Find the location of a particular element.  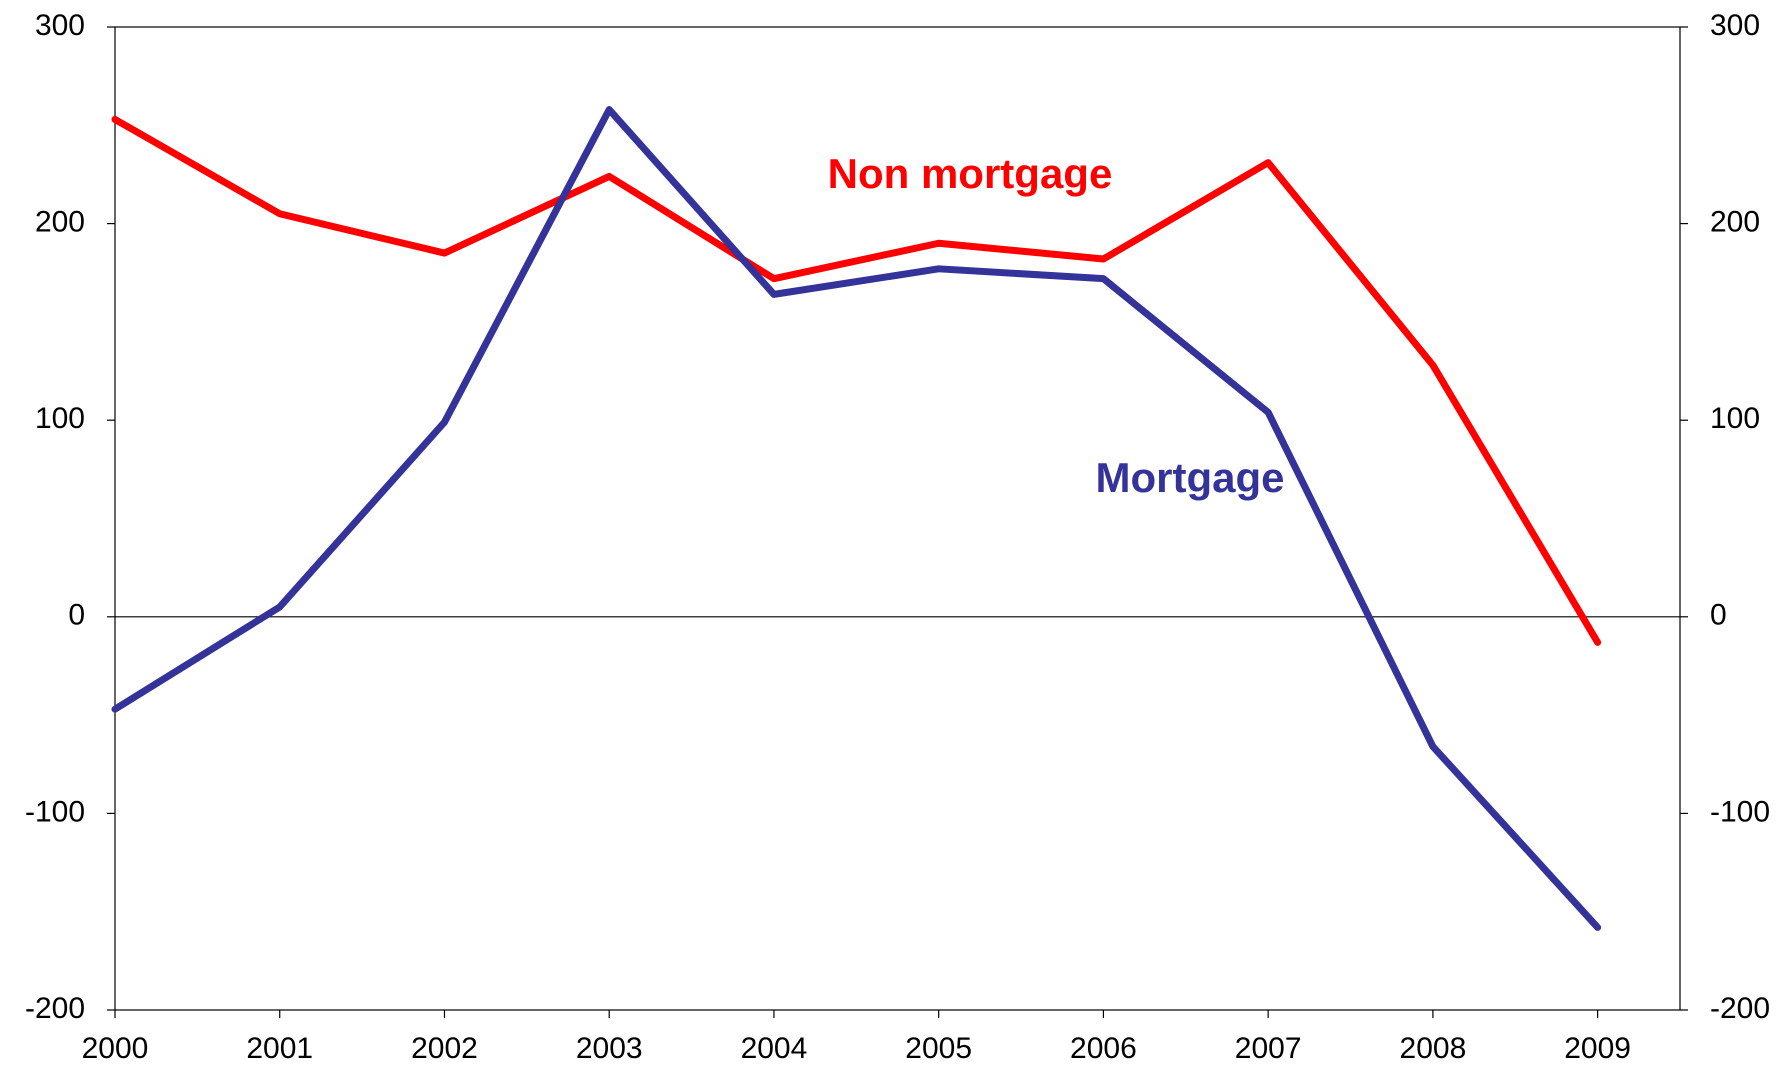

series-label: Non mortgage is located at coordinates (970, 173).